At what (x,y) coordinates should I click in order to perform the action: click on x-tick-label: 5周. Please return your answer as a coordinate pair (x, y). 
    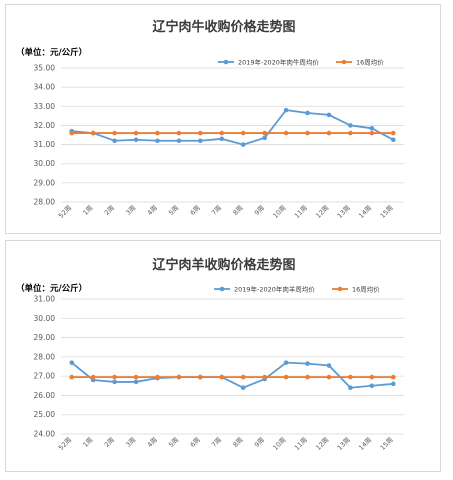
    Looking at the image, I should click on (173, 442).